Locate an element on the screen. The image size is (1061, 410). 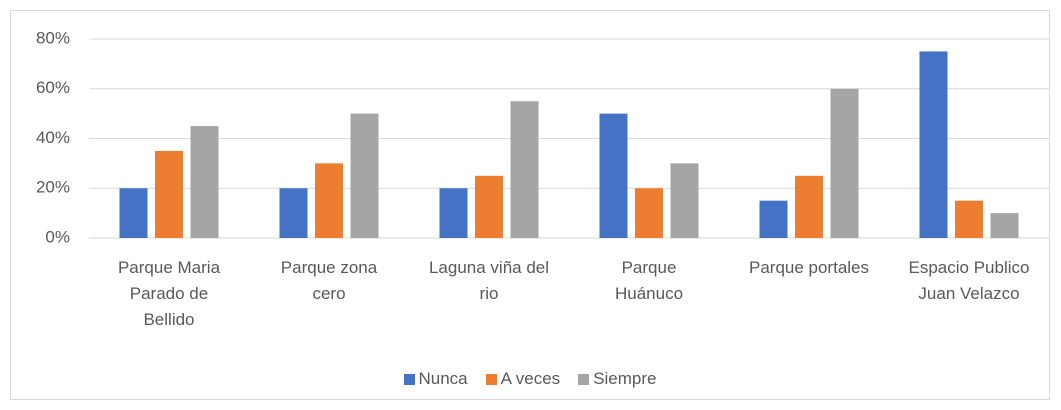
x-tick-label: Laguna viña del rio is located at coordinates (489, 280).